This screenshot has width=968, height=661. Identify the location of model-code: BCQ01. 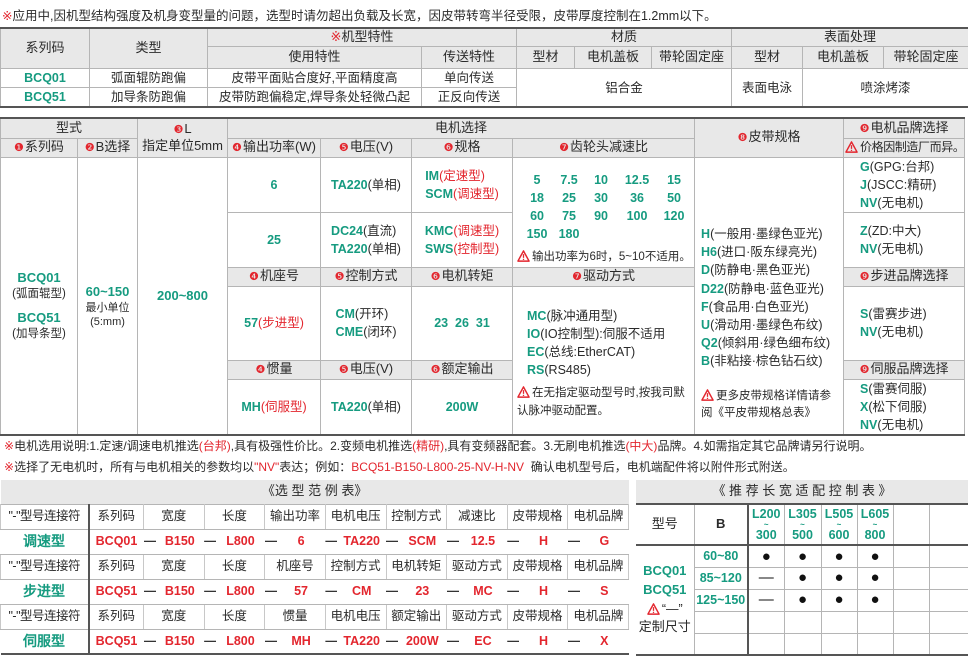
(665, 570).